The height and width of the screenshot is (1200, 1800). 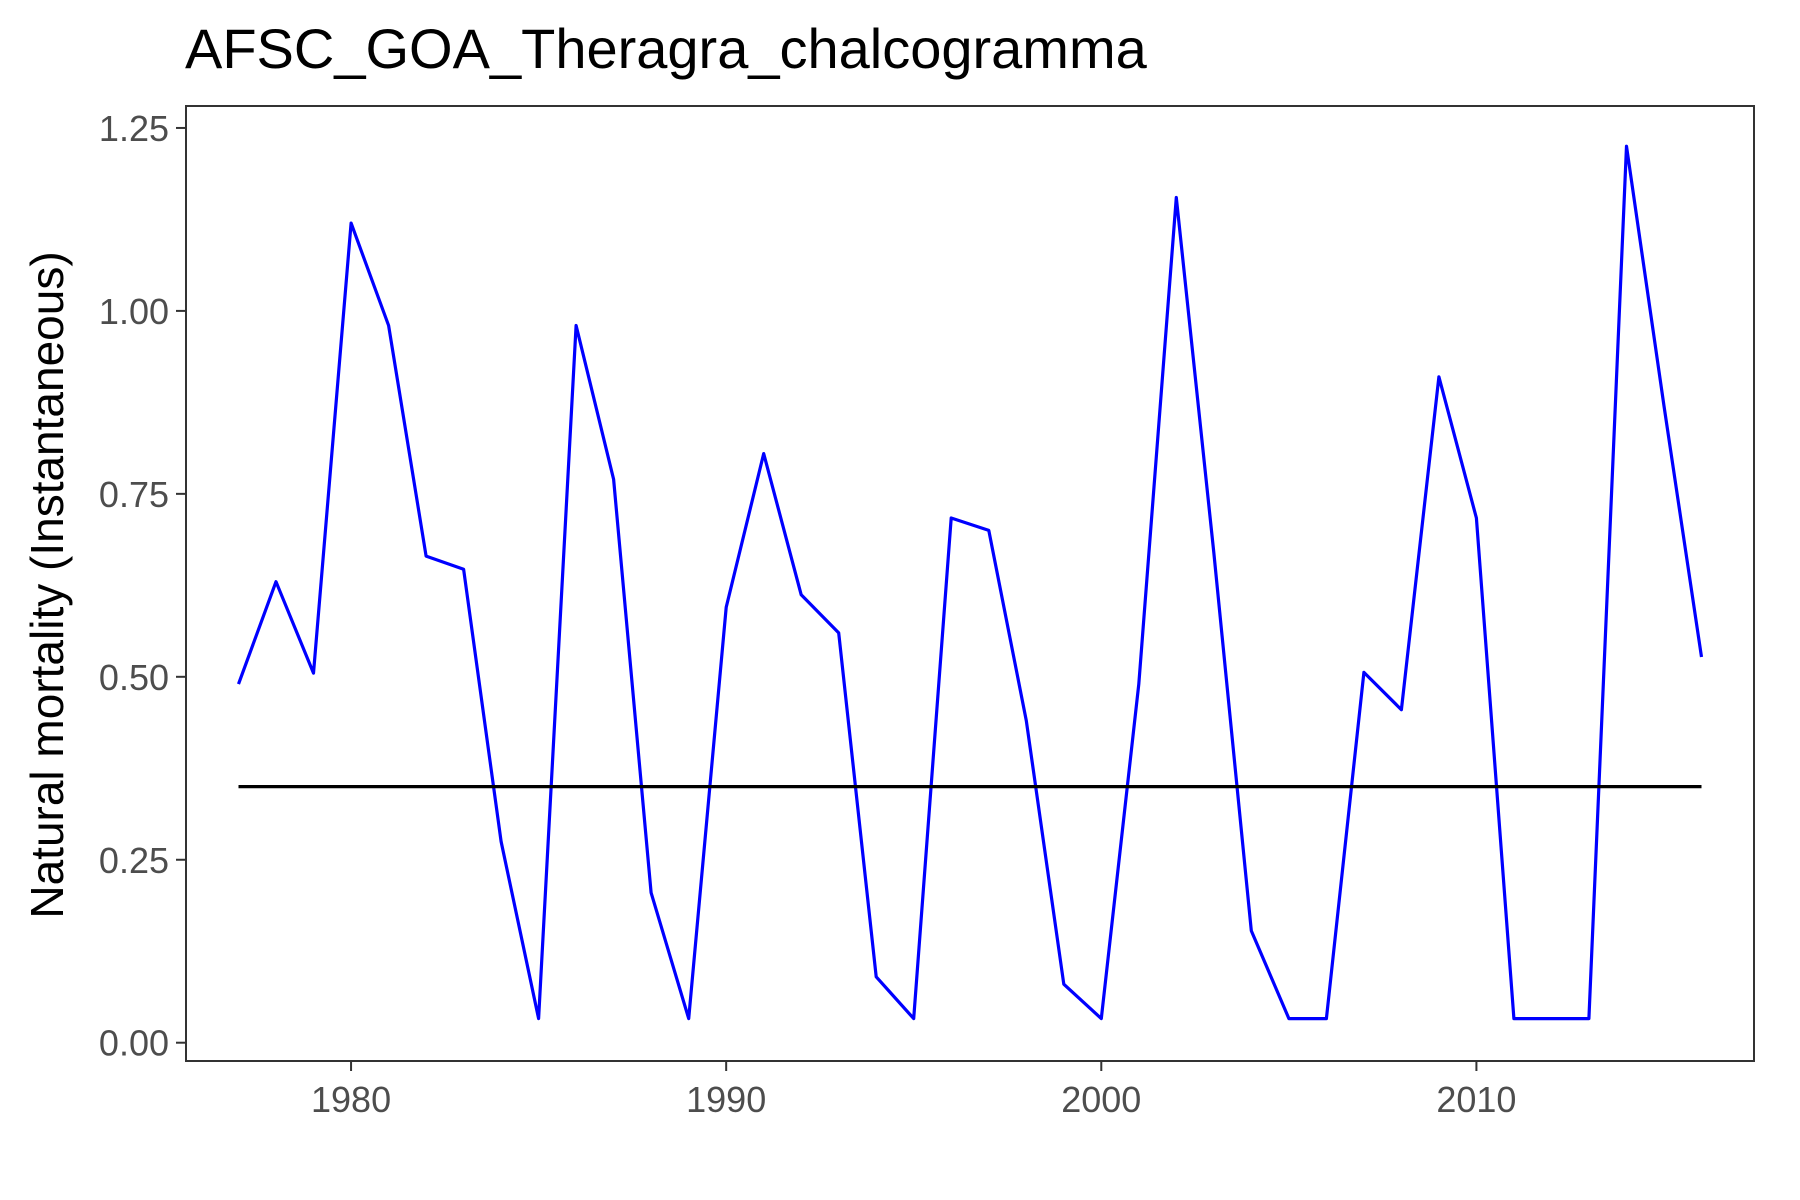 I want to click on x-tick-label: 2010, so click(x=1476, y=1099).